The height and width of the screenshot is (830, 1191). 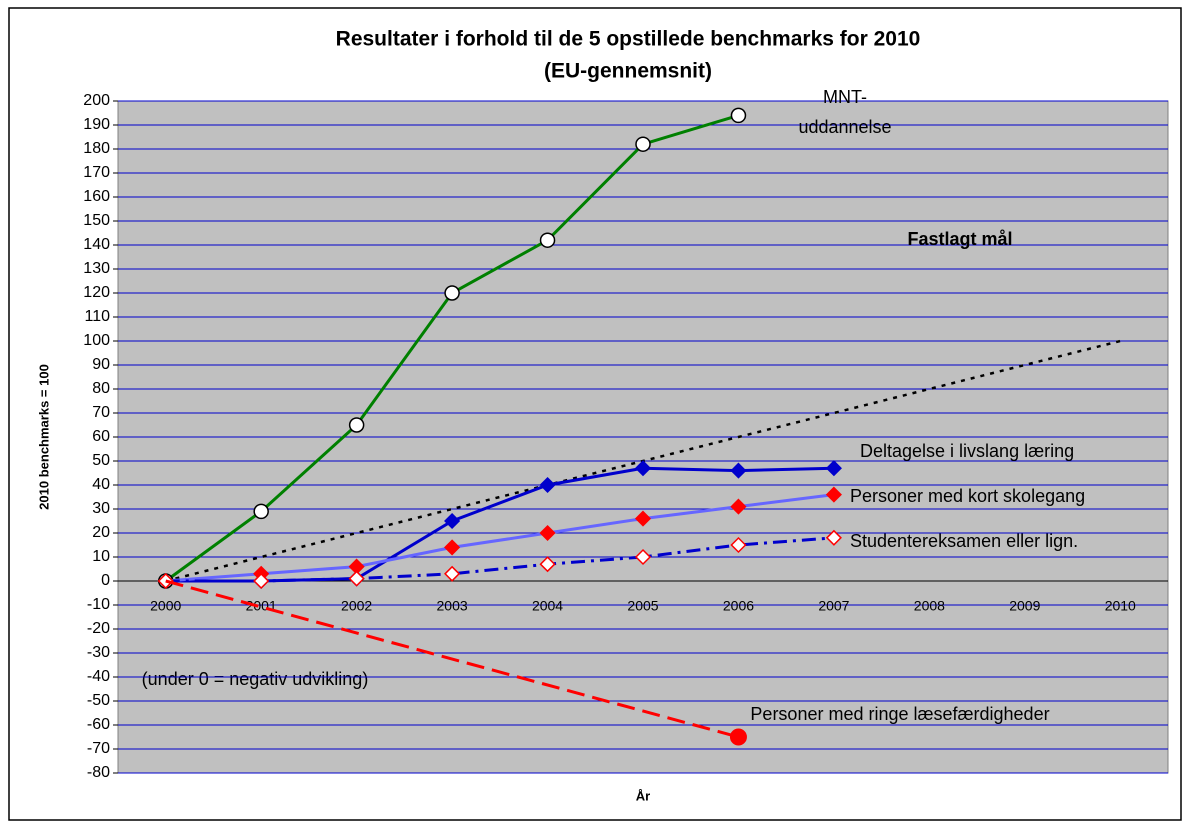 I want to click on y-tick-label: -60, so click(x=98, y=724).